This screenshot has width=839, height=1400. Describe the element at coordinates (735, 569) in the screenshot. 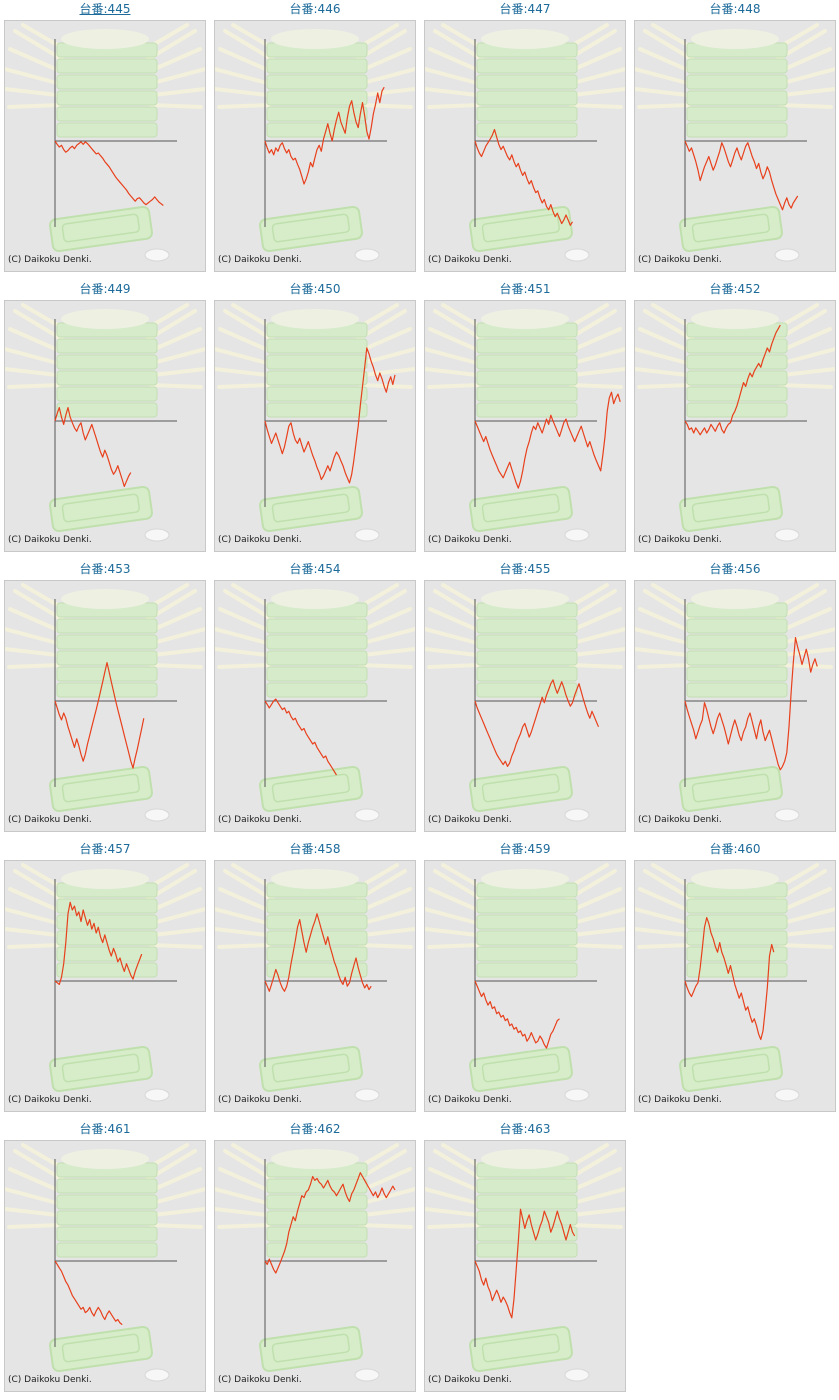

I see `machine-number-link: 台番:456` at that location.